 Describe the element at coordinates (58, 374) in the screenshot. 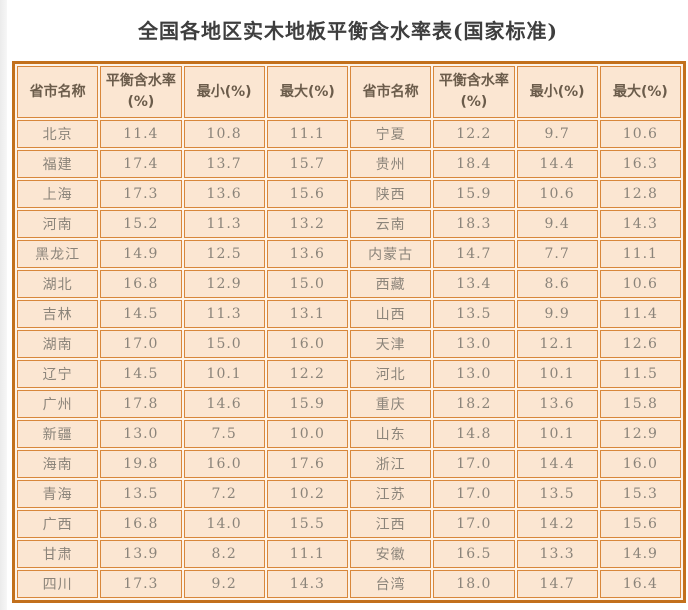

I see `province-cell: 辽宁` at that location.